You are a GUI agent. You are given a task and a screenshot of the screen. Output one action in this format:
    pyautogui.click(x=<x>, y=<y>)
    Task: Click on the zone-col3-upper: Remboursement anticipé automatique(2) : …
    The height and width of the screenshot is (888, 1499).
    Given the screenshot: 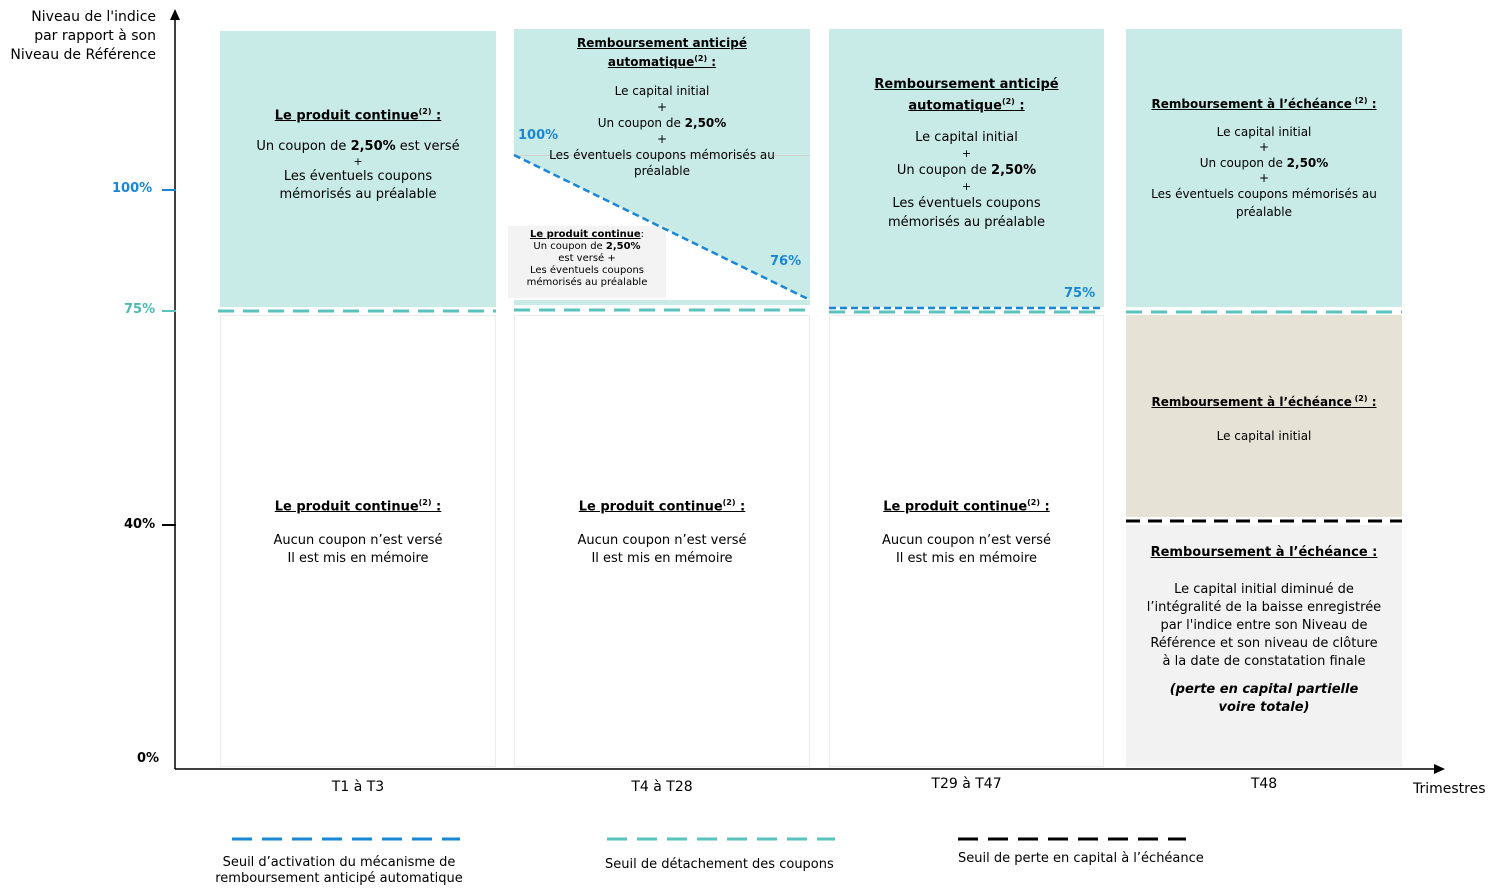 What is the action you would take?
    pyautogui.click(x=966, y=168)
    